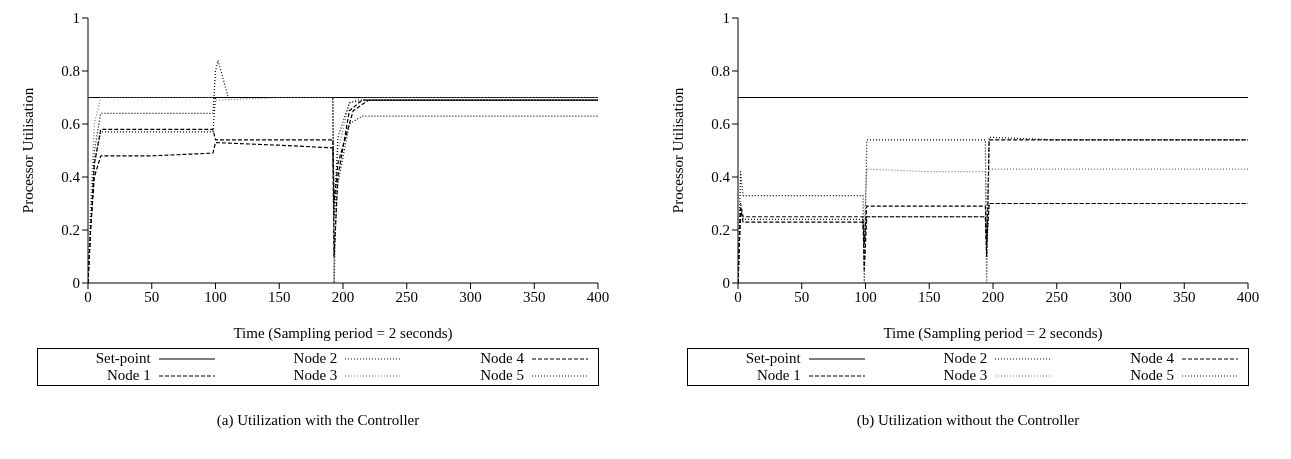 Image resolution: width=1291 pixels, height=459 pixels. Describe the element at coordinates (318, 420) in the screenshot. I see `text: (a) Utilization with the Controller` at that location.